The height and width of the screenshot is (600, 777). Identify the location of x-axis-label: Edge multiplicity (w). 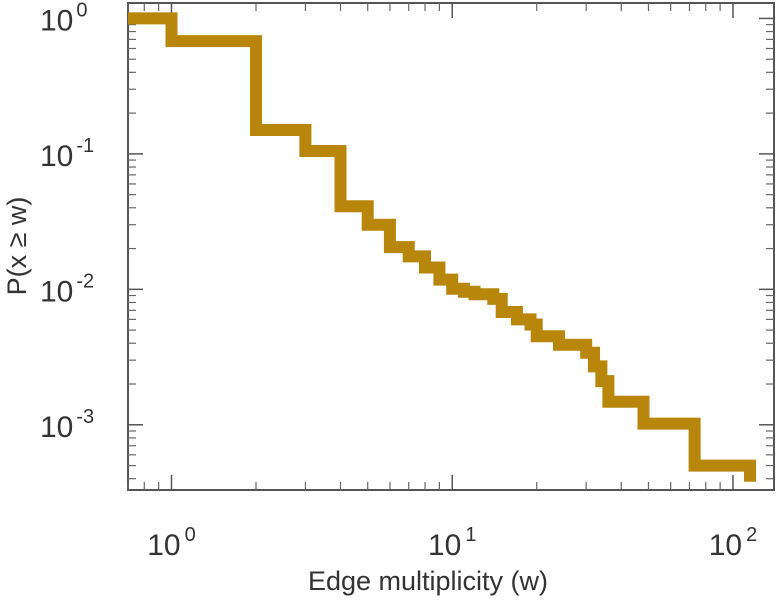
(428, 581).